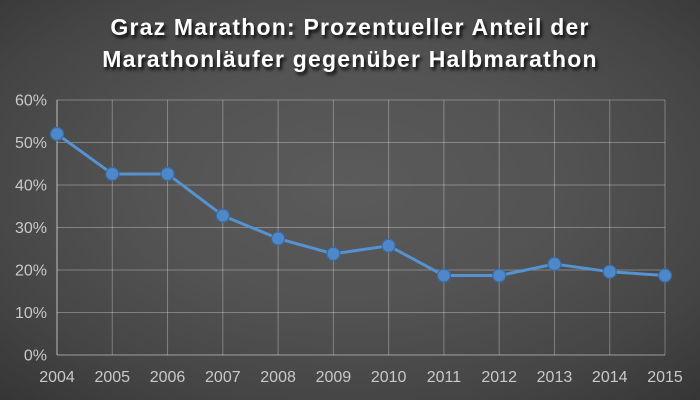  Describe the element at coordinates (334, 377) in the screenshot. I see `x-tick-label: 2009` at that location.